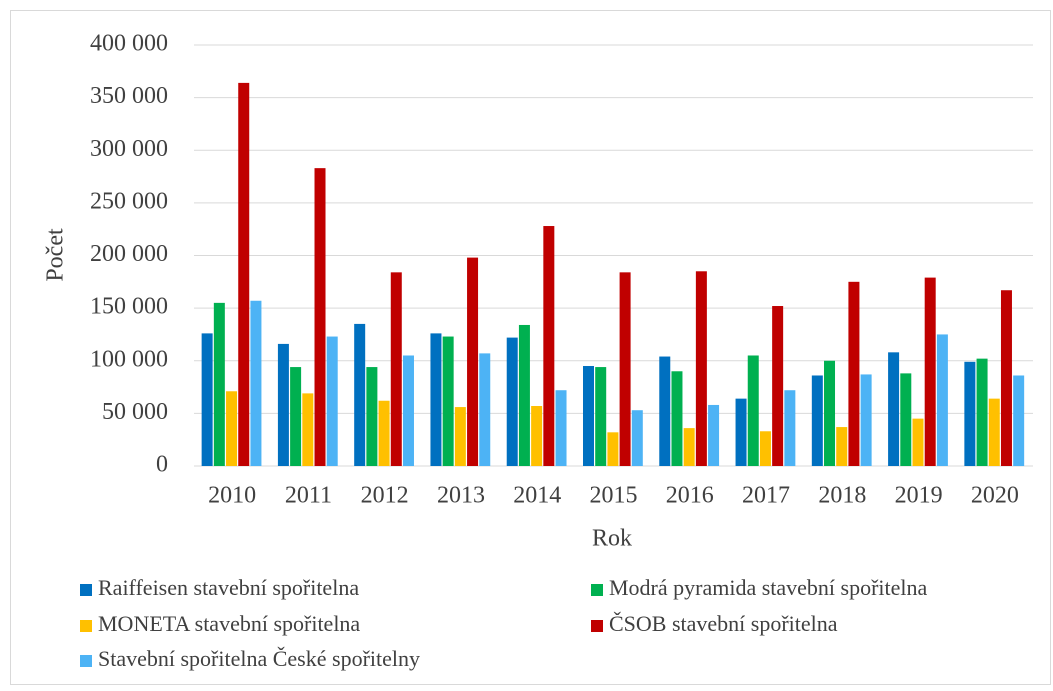  Describe the element at coordinates (135, 412) in the screenshot. I see `y-tick-label: 50 000` at that location.